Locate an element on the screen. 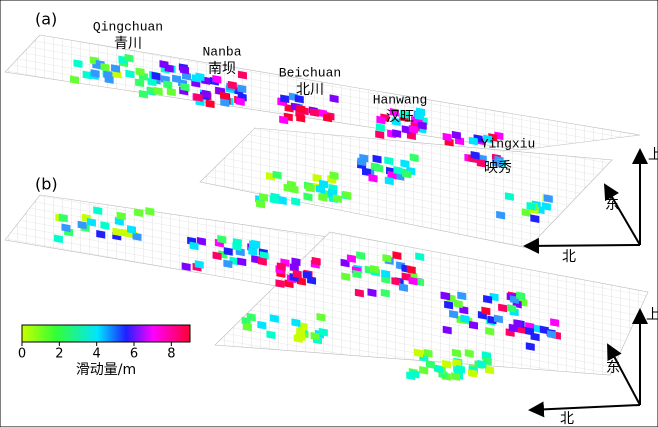 This screenshot has width=658, height=427. panel-label: (a) is located at coordinates (46, 19).